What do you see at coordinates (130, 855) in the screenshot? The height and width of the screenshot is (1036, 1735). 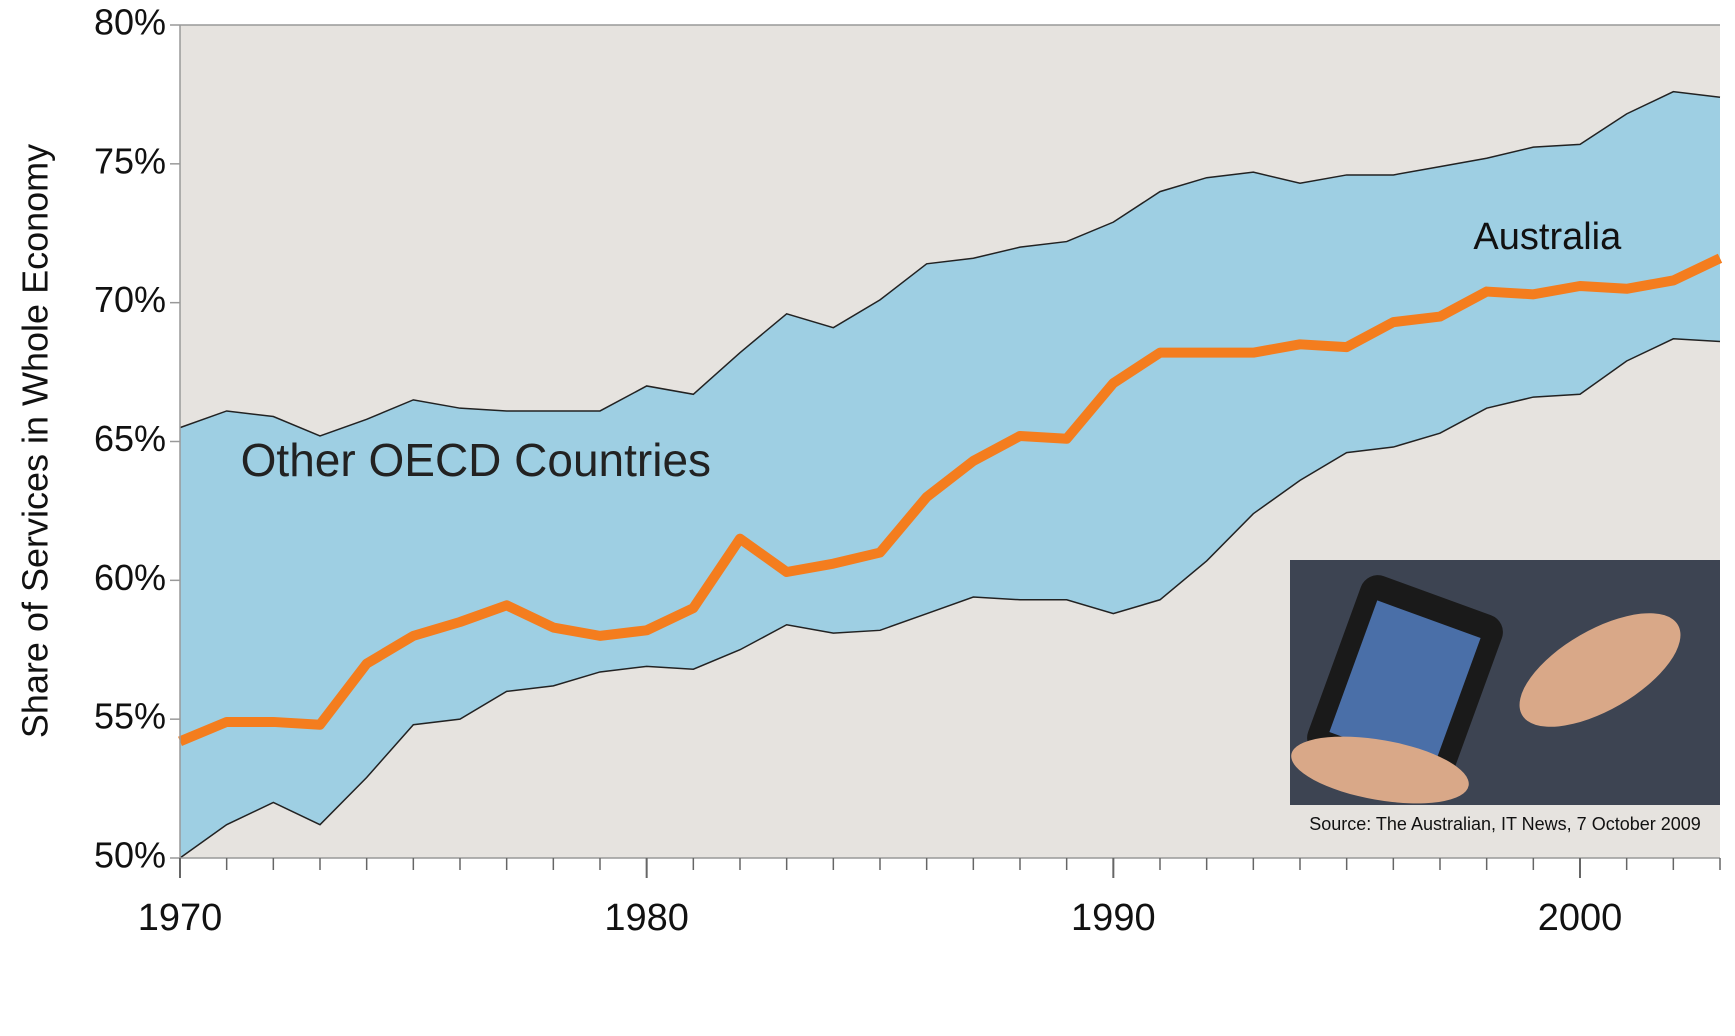 I see `y-tick-label: 50%` at bounding box center [130, 855].